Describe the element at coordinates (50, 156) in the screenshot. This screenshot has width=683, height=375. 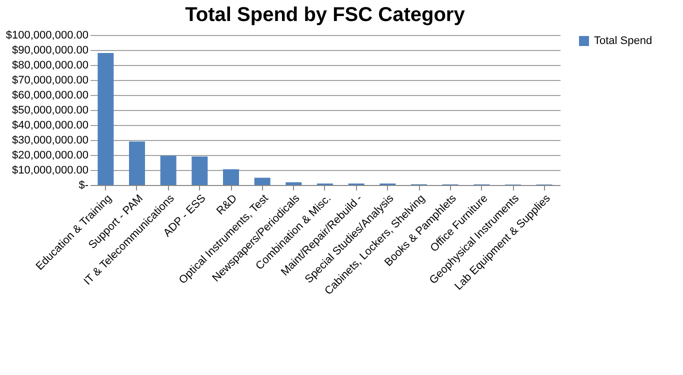
I see `y-tick-label: $20,000,000.00` at that location.